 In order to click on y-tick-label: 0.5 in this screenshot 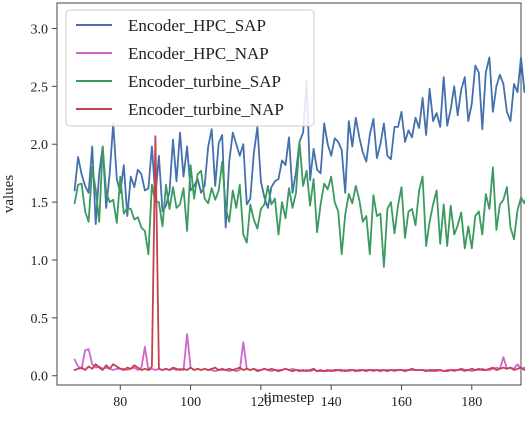, I will do `click(40, 319)`.